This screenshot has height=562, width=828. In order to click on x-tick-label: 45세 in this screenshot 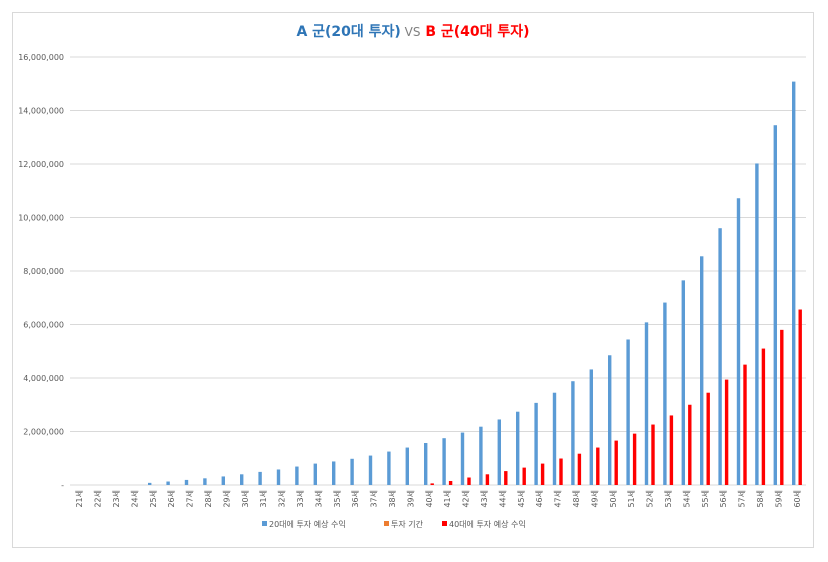, I will do `click(521, 499)`.